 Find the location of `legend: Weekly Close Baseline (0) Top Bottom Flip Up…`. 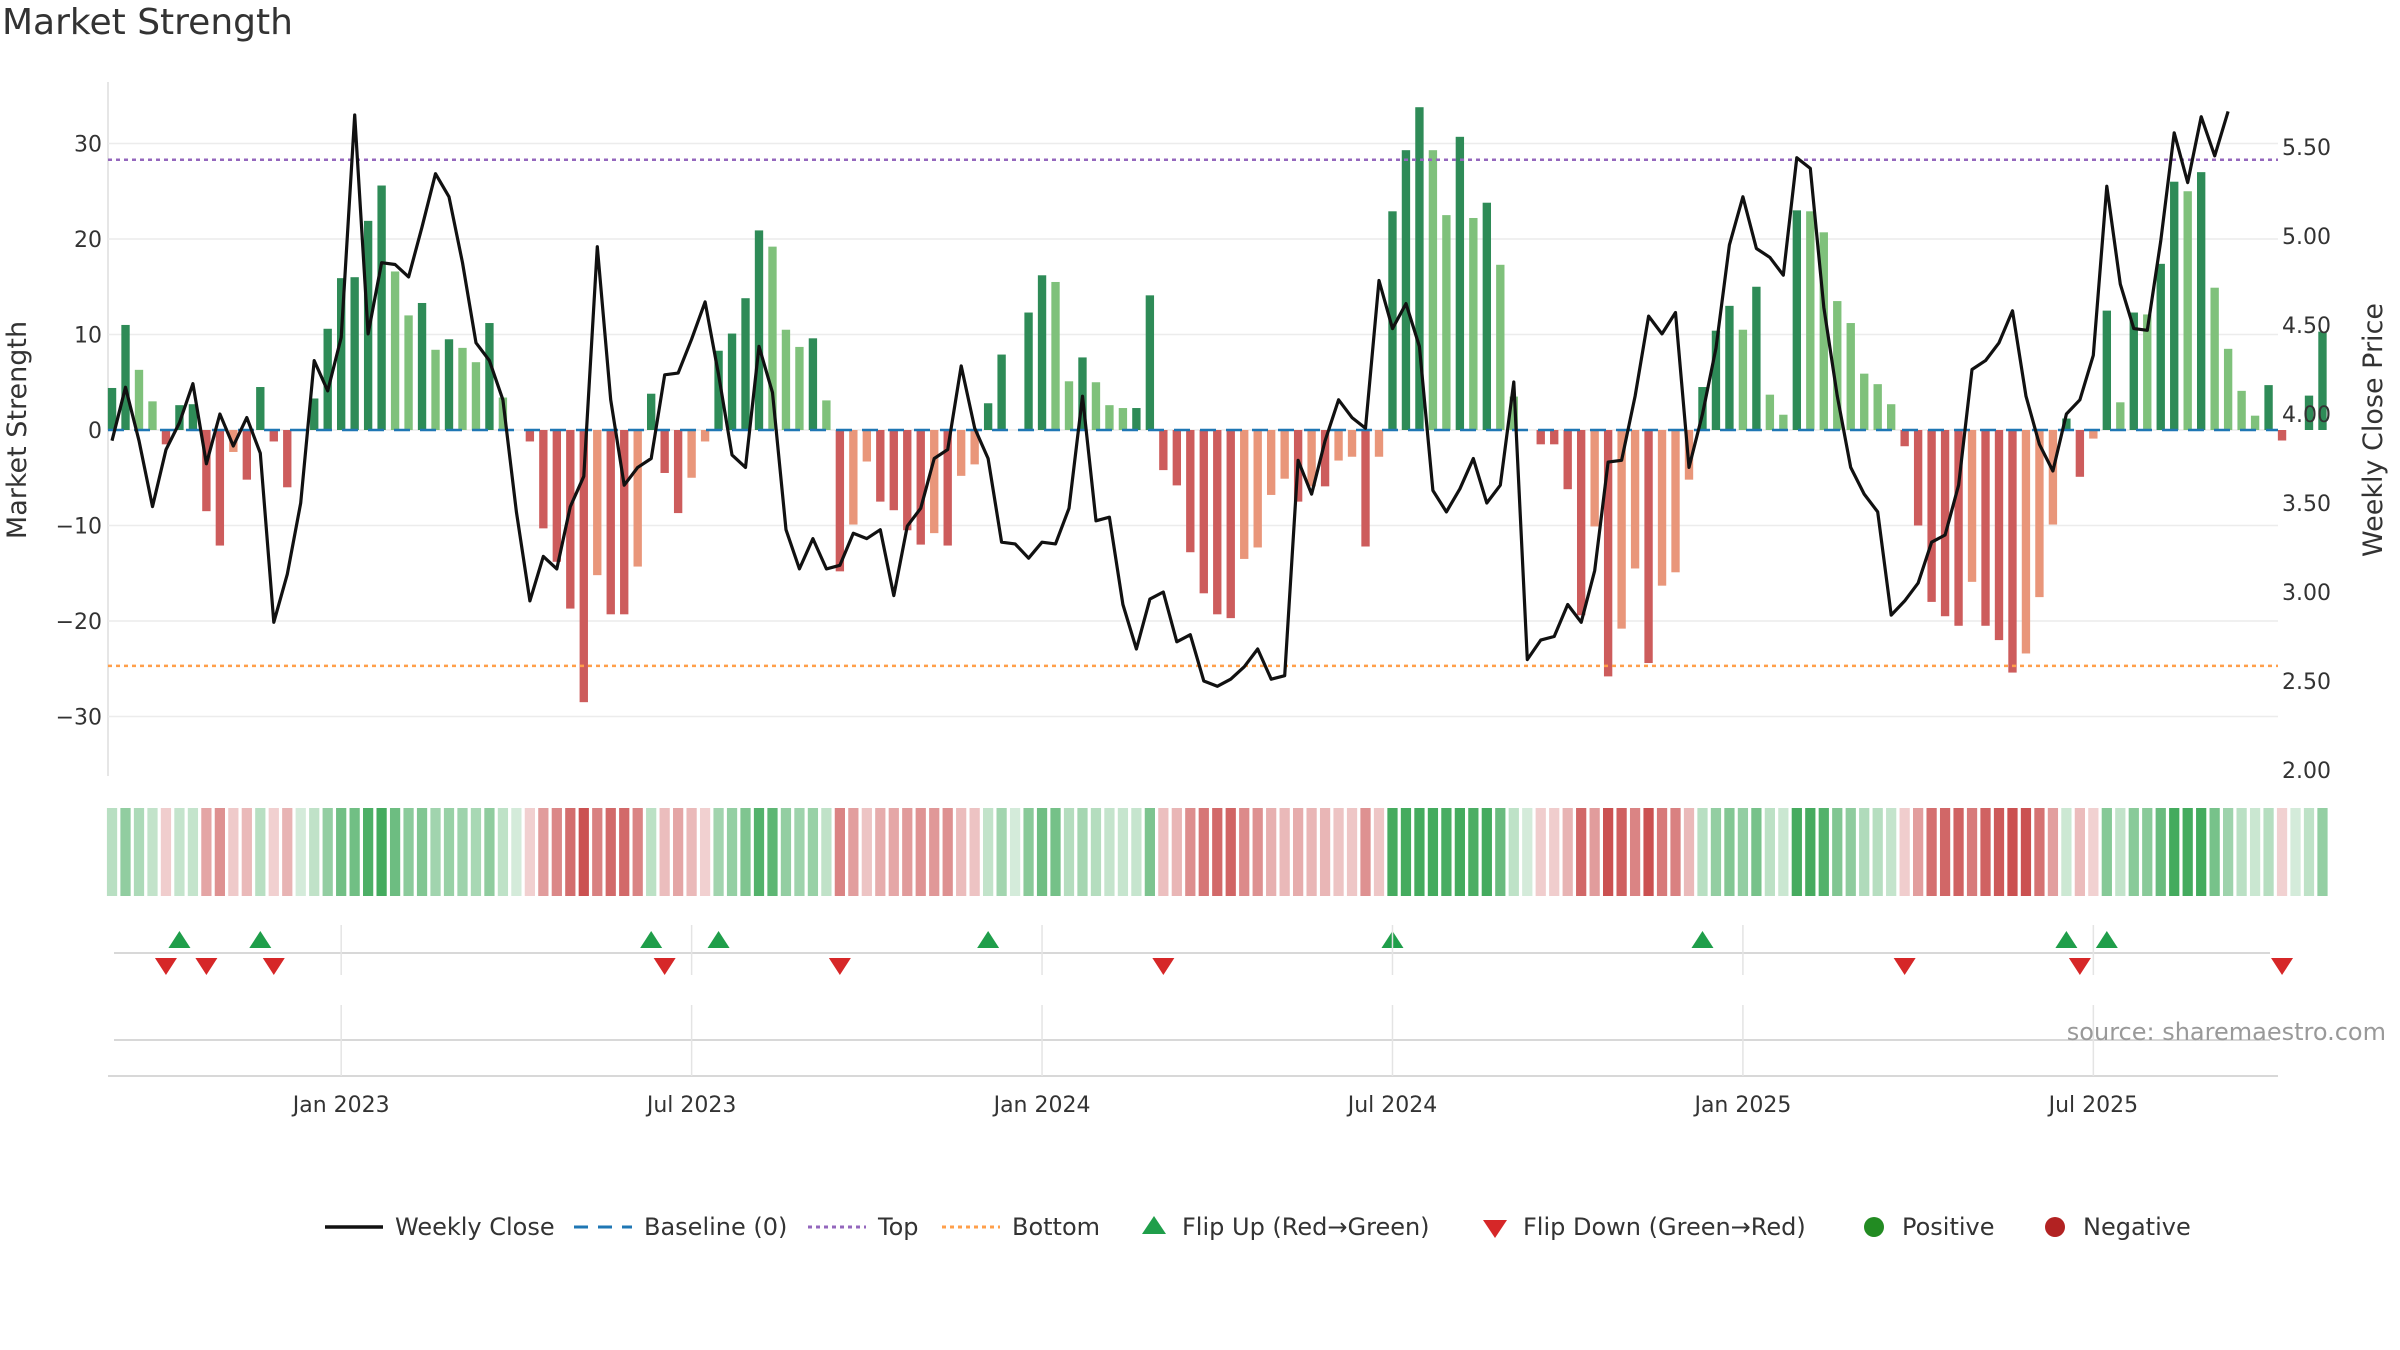

legend: Weekly Close Baseline (0) Top Bottom Flip Up… is located at coordinates (1258, 1227).